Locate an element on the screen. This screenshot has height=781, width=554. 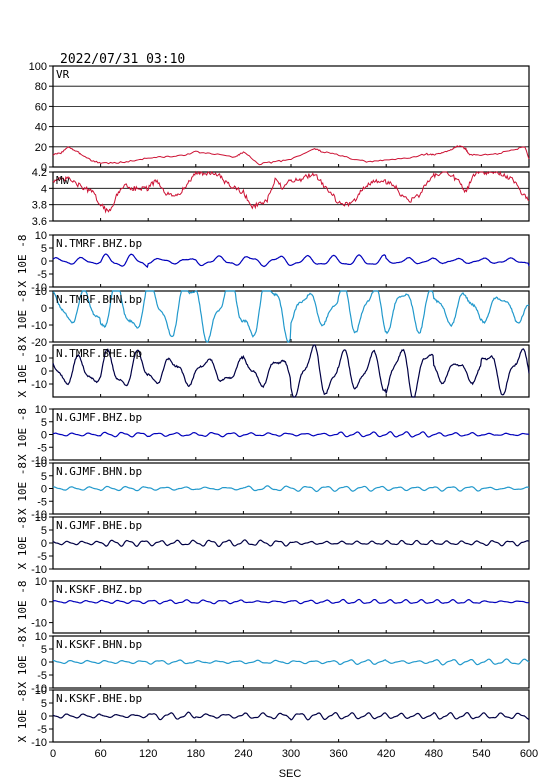
channel-label: VR is located at coordinates (63, 74).